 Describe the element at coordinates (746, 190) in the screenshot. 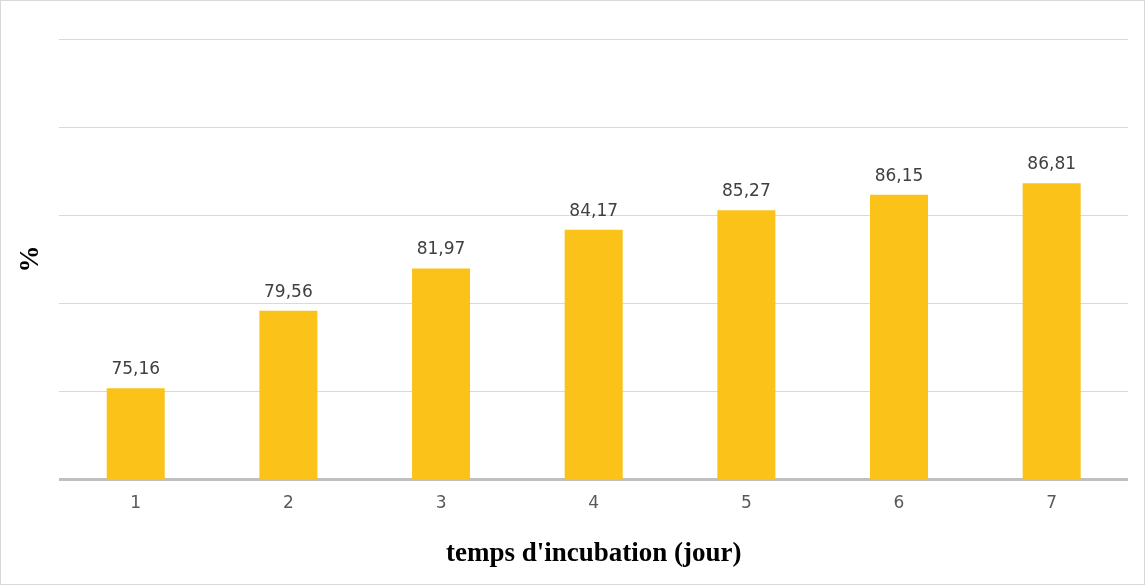

I see `data-label: 85,27` at that location.